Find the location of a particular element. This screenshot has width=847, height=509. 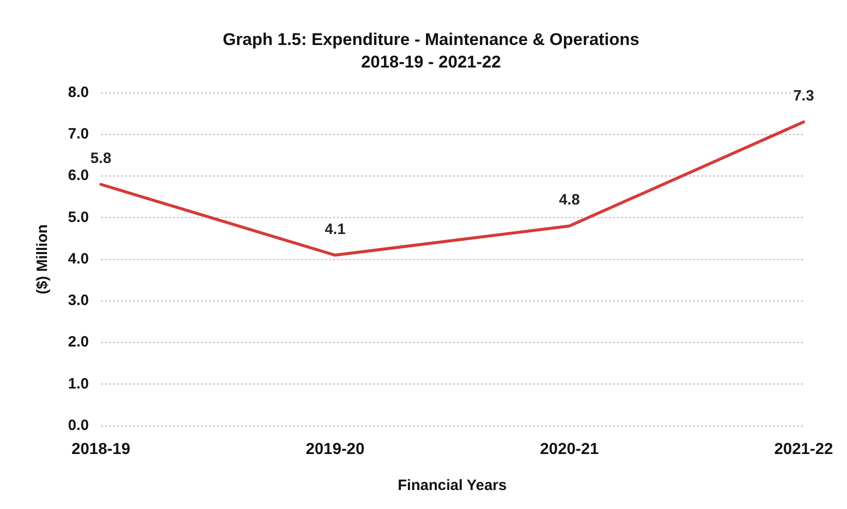

chart-subtitle: 2018-19 - 2021-22 is located at coordinates (431, 62).